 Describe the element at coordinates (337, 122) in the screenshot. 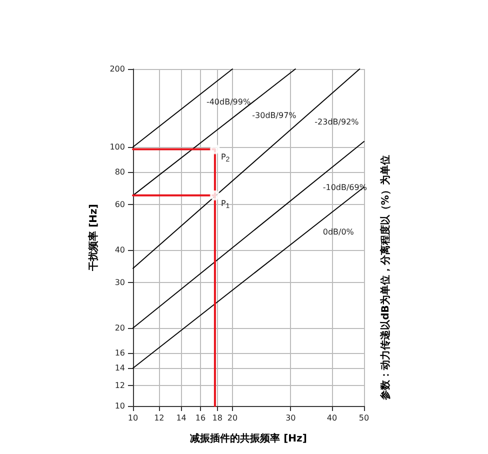

I see `annotation: -23dB/92%` at that location.